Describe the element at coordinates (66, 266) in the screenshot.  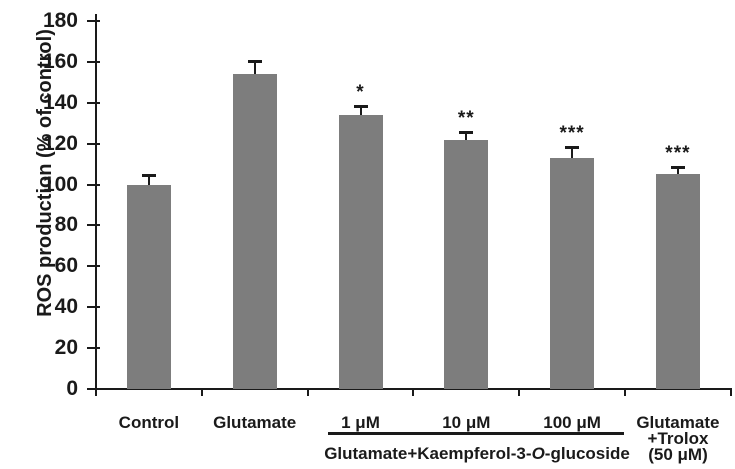
I see `y-tick-label: 60` at that location.